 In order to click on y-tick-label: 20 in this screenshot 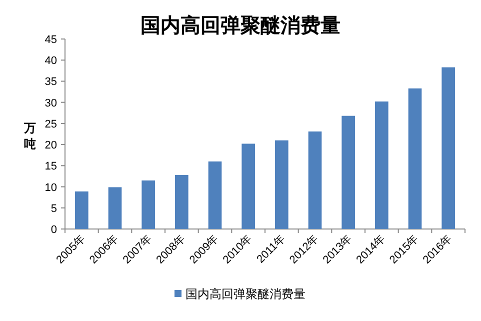, I will do `click(50, 146)`.